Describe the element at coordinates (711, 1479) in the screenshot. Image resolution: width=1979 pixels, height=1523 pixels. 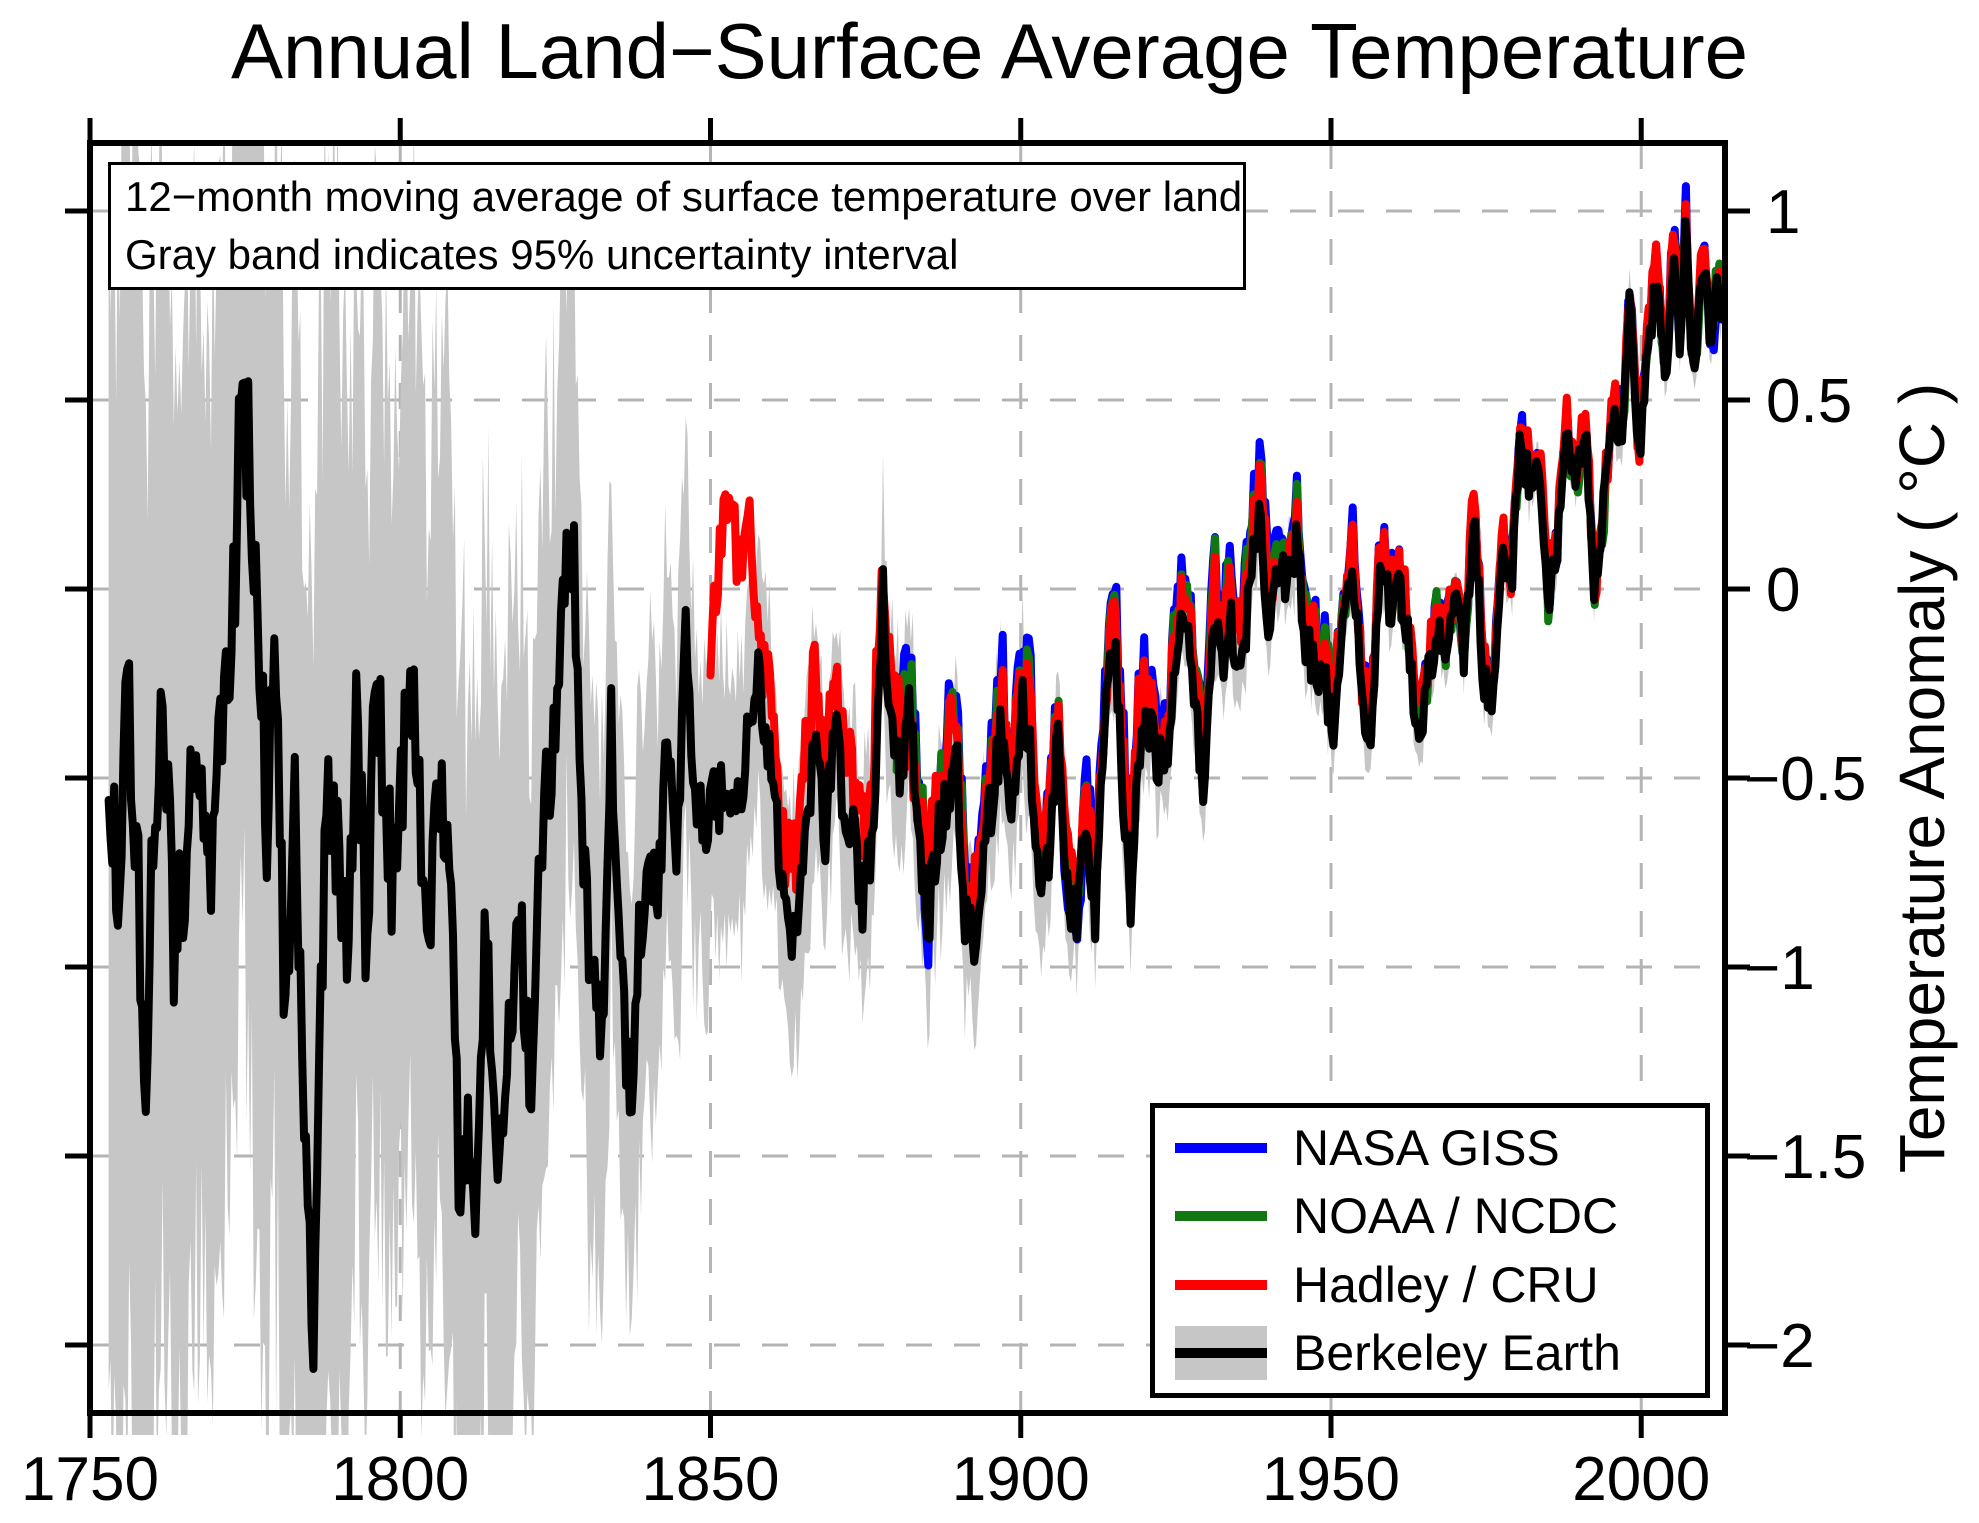
I see `x-tick-label: 1850` at that location.